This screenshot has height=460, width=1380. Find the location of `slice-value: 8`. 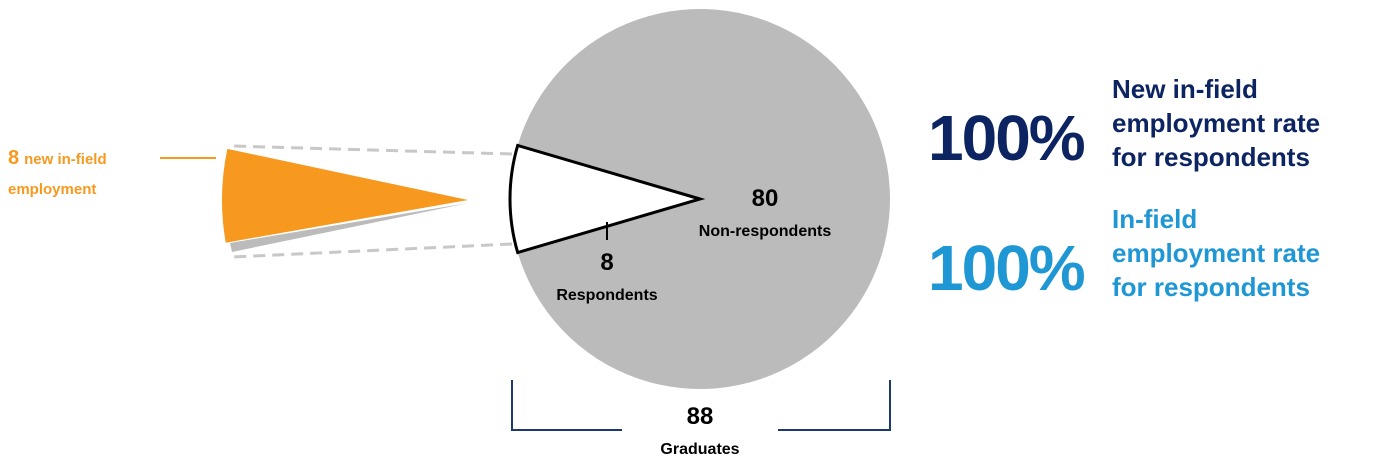

slice-value: 8 is located at coordinates (606, 262).